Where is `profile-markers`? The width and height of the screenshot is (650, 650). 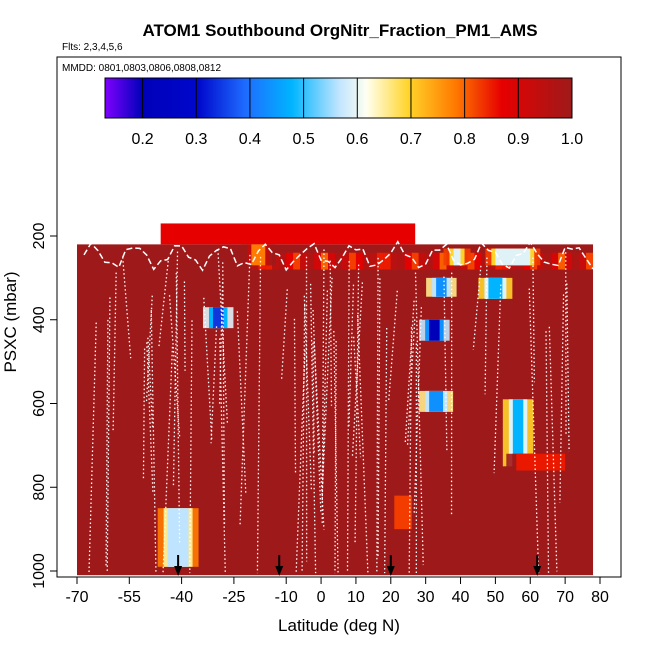 profile-markers is located at coordinates (358, 565).